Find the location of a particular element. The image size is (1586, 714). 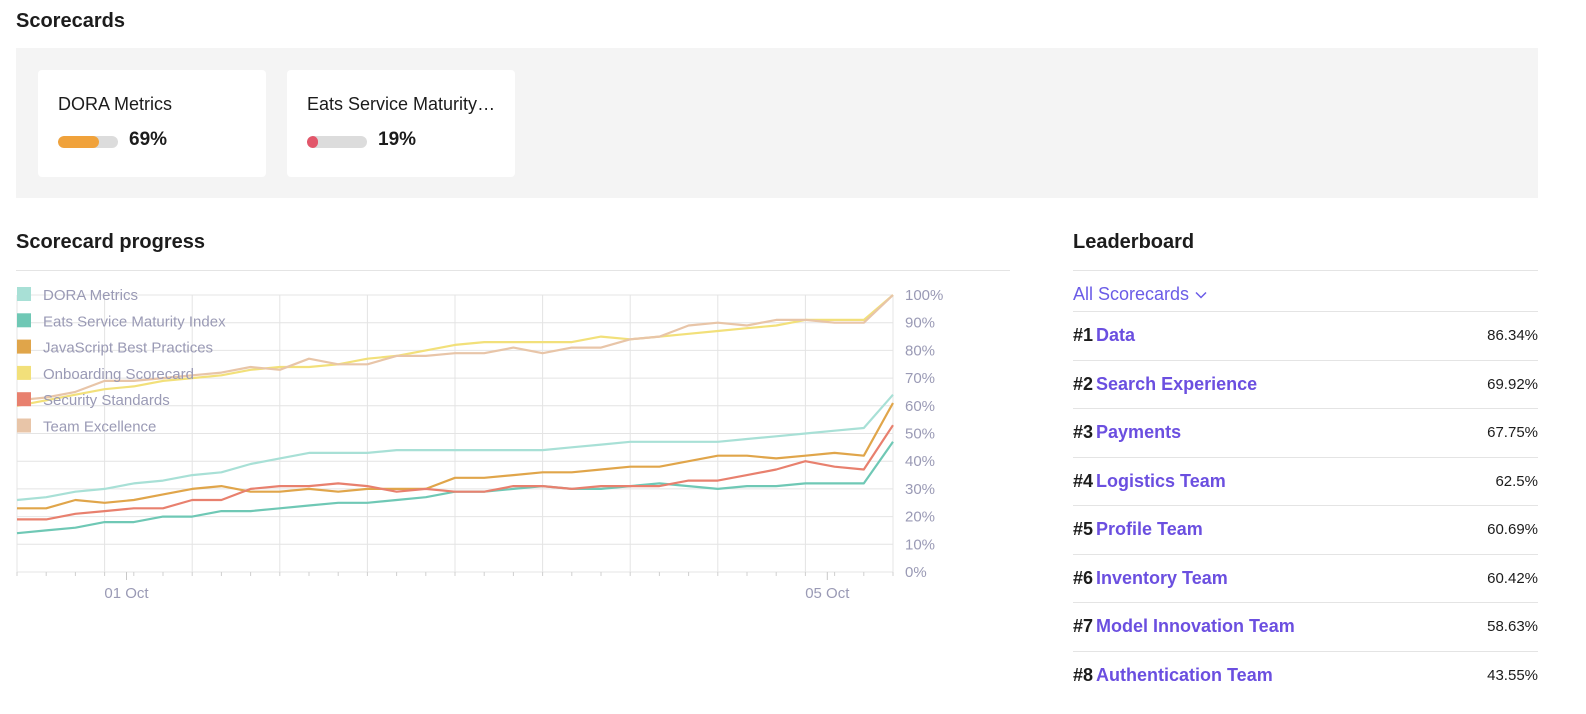

leaderboard-rank: #1 is located at coordinates (1083, 335).